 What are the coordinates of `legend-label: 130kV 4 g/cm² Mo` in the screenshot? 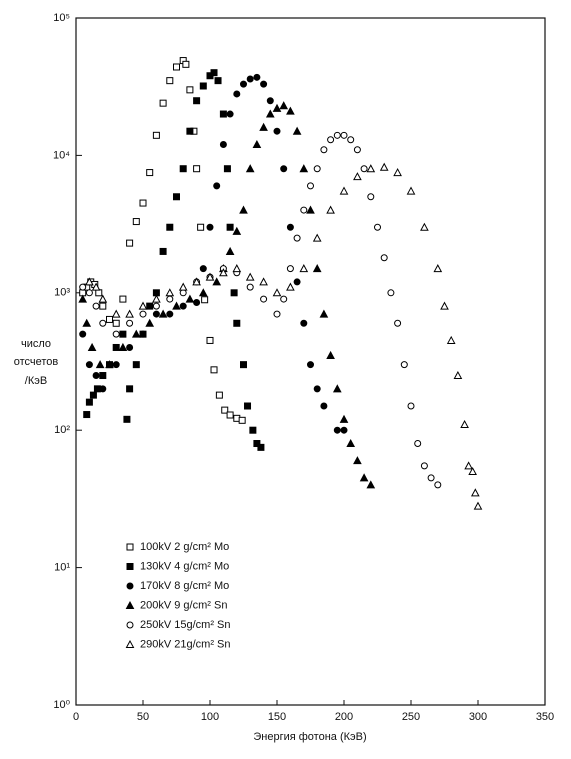 It's located at (184, 566).